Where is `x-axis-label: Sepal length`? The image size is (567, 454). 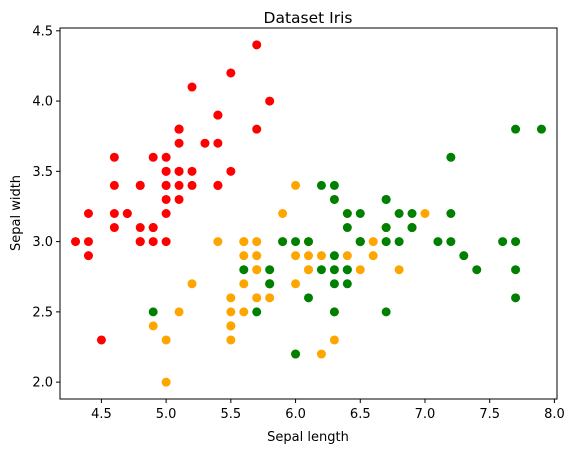
x-axis-label: Sepal length is located at coordinates (308, 437).